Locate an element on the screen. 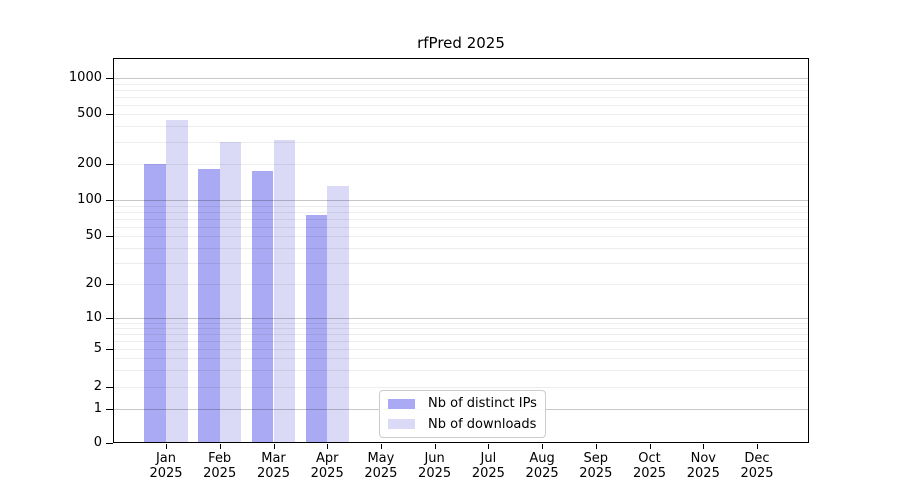  chart-title: rfPred 2025 is located at coordinates (461, 43).